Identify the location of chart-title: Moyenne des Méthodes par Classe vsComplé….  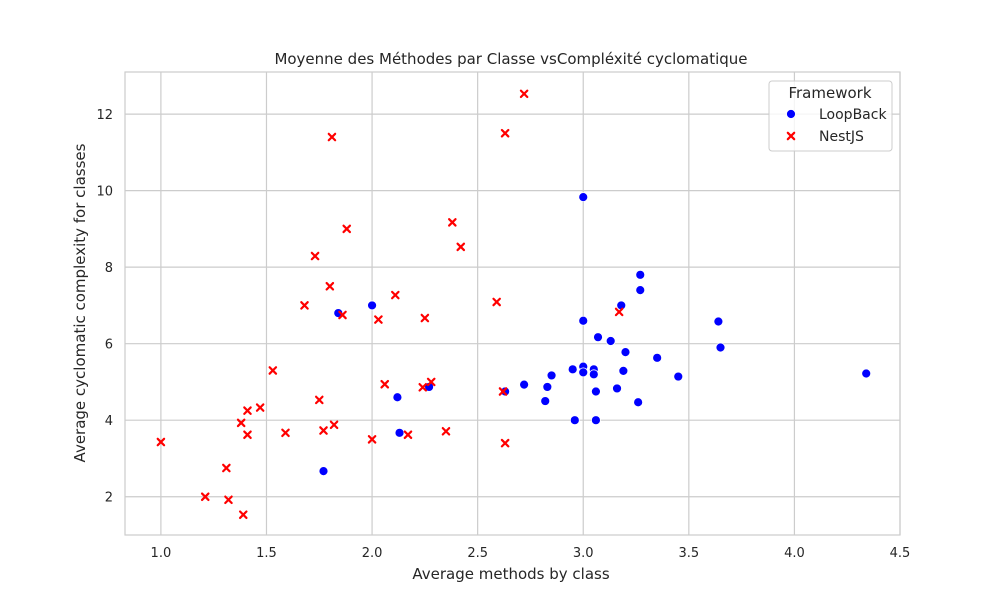
(510, 59).